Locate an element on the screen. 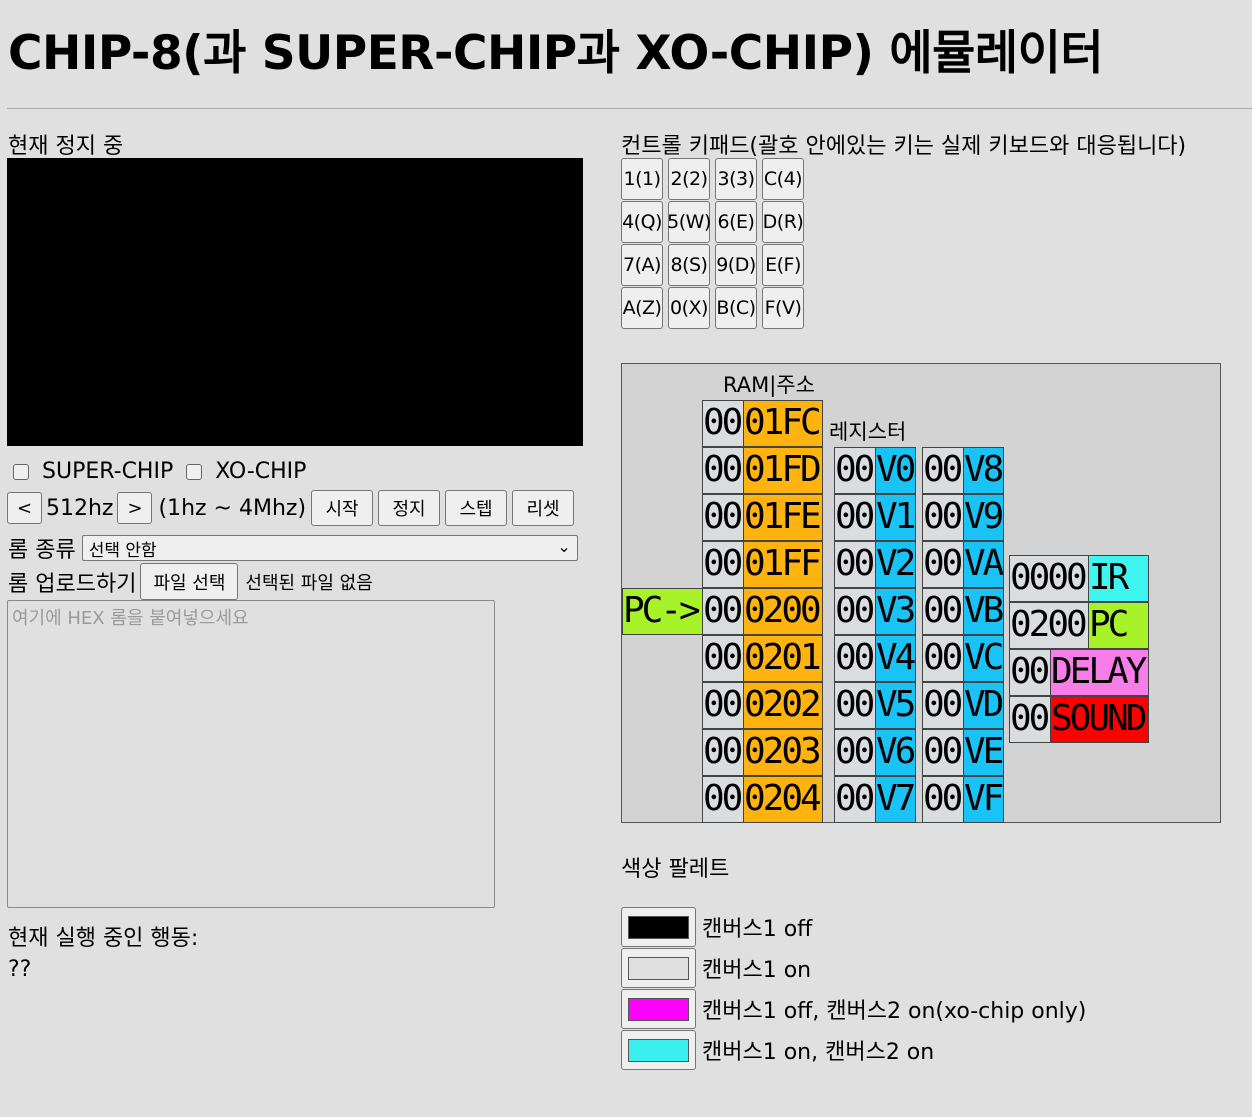 The image size is (1252, 1117). keypad-key: 3(3) is located at coordinates (736, 179).